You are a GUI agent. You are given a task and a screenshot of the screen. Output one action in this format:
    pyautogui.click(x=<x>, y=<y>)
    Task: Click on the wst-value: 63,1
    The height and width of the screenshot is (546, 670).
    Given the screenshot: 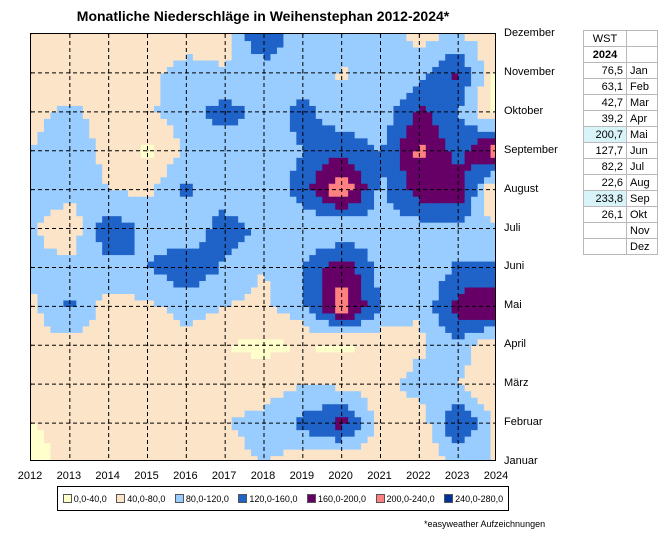 What is the action you would take?
    pyautogui.click(x=605, y=86)
    